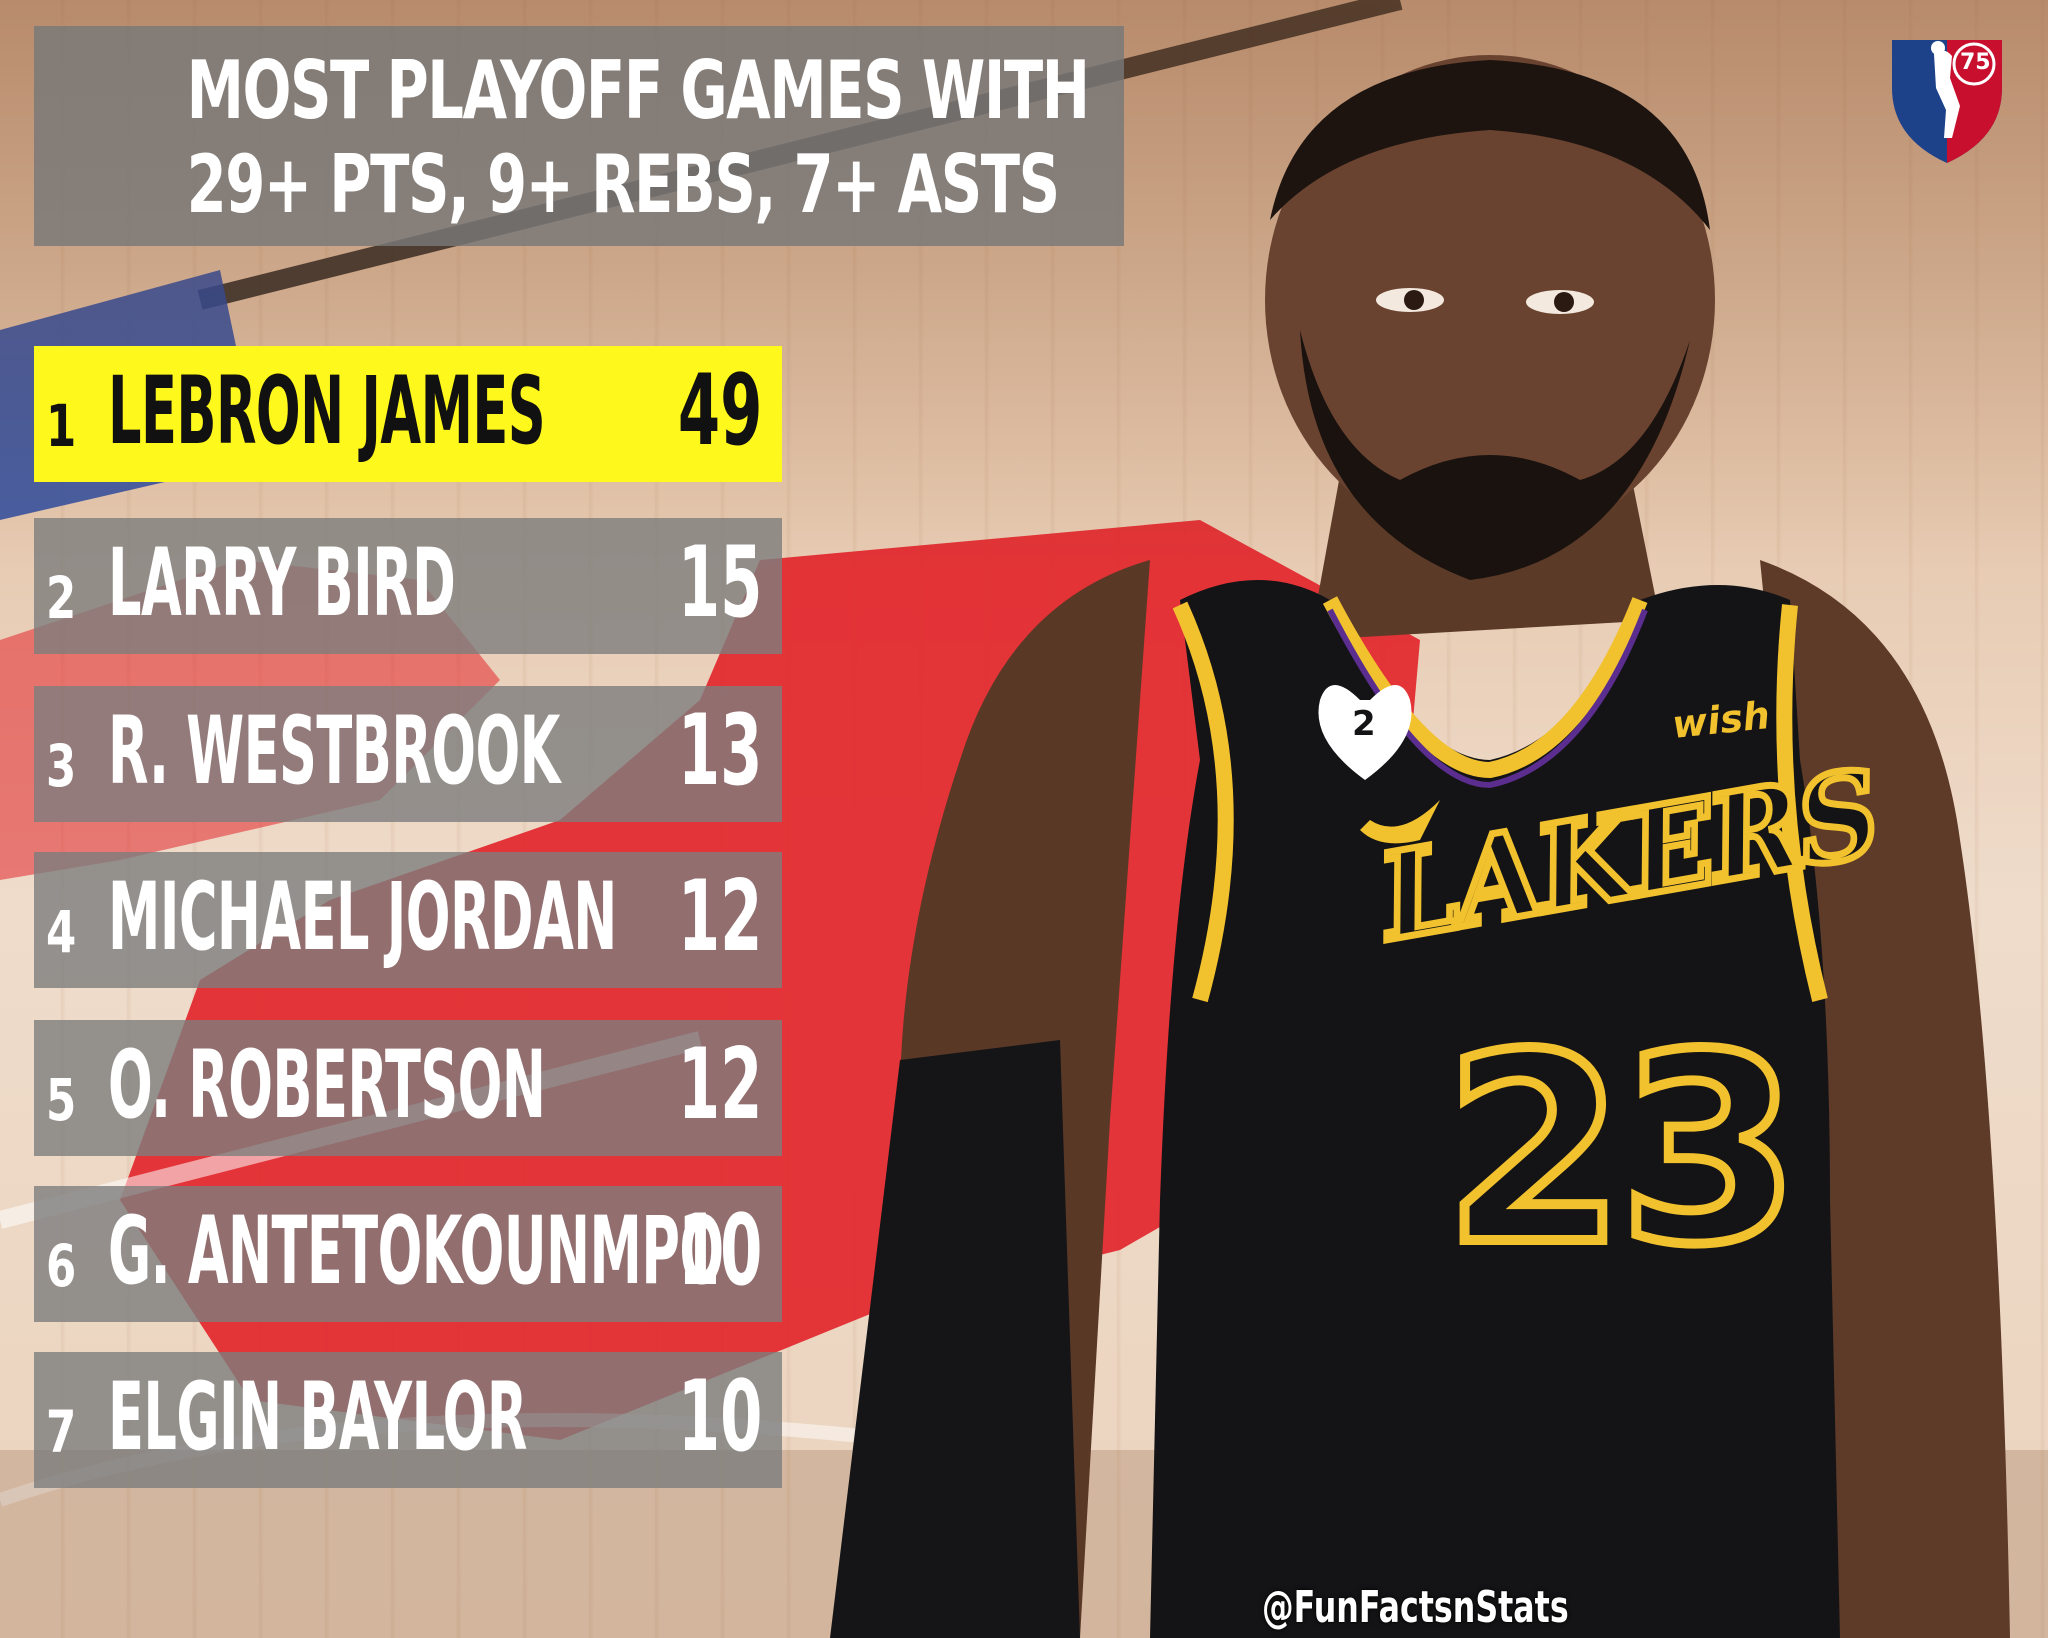 This screenshot has height=1638, width=2048. What do you see at coordinates (61, 1100) in the screenshot?
I see `rank-number: 5` at bounding box center [61, 1100].